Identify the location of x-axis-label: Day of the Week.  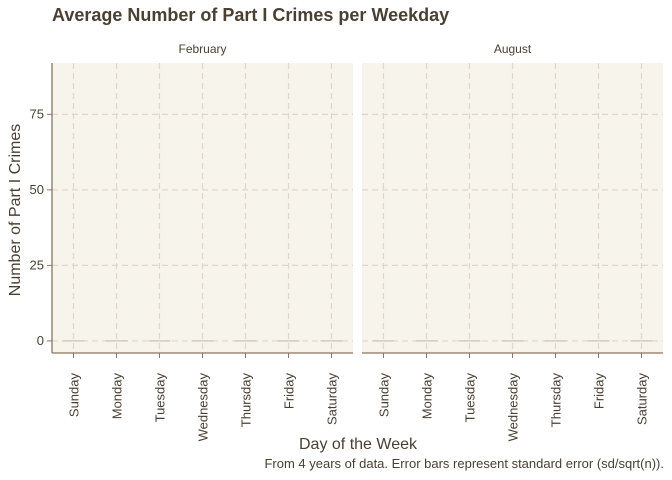
(358, 444).